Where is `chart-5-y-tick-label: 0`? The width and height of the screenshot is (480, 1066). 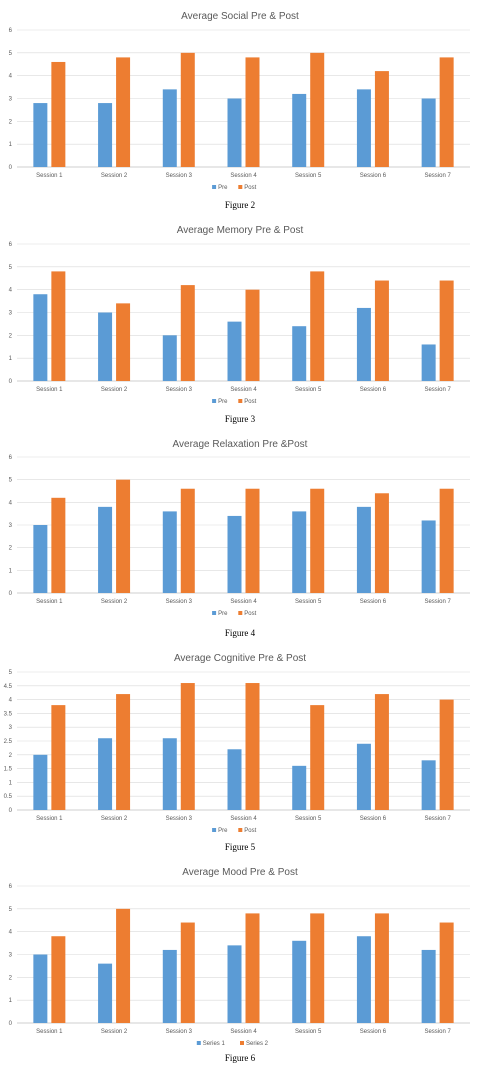
chart-5-y-tick-label: 0 is located at coordinates (11, 811).